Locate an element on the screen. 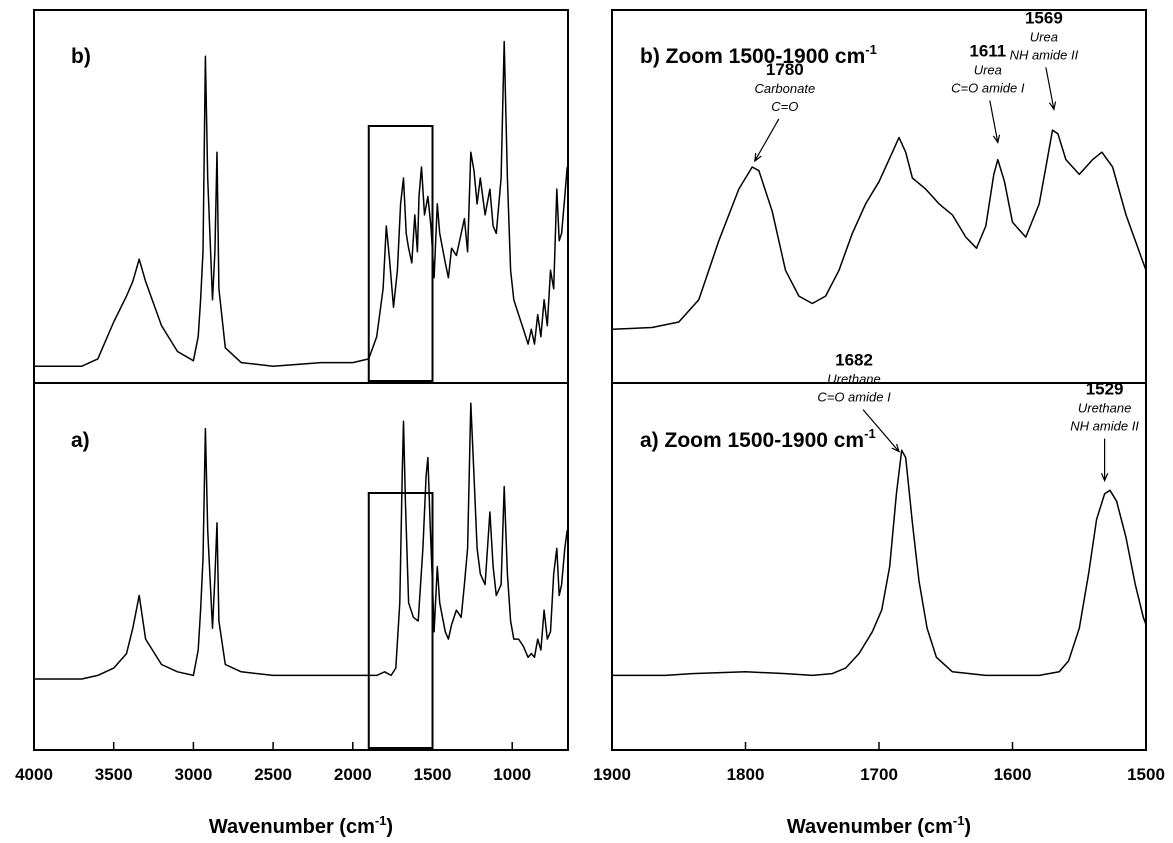 The image size is (1173, 843). x-tick-label: 3000 is located at coordinates (193, 774).